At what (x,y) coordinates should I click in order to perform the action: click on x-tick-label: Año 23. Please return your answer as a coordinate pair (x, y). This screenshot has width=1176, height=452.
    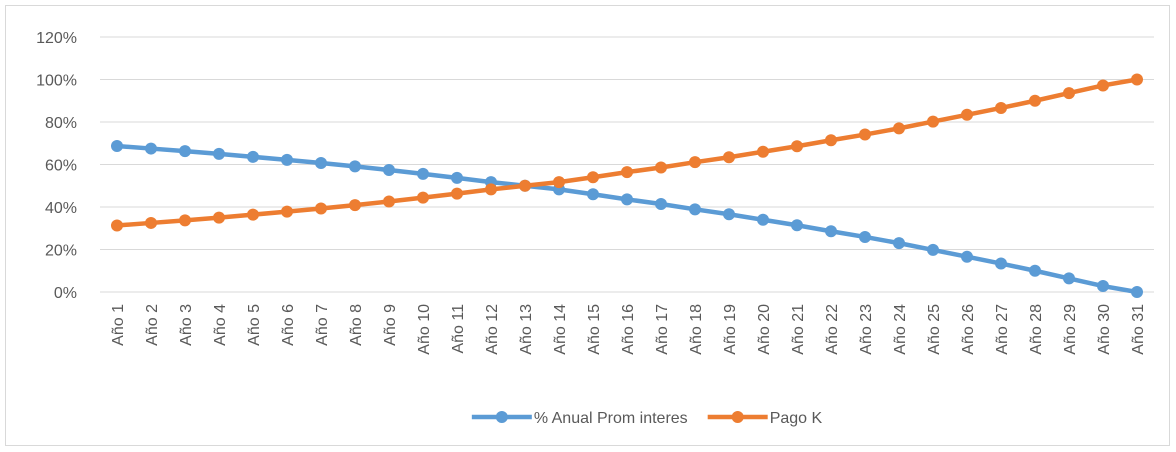
    Looking at the image, I should click on (866, 329).